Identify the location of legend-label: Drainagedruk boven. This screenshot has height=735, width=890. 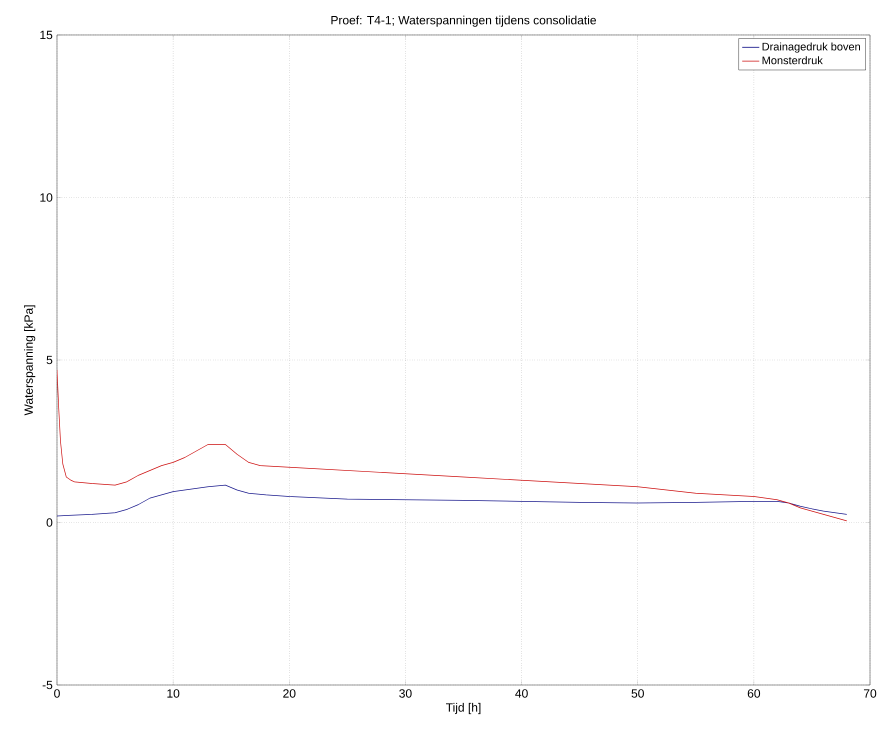
(811, 47).